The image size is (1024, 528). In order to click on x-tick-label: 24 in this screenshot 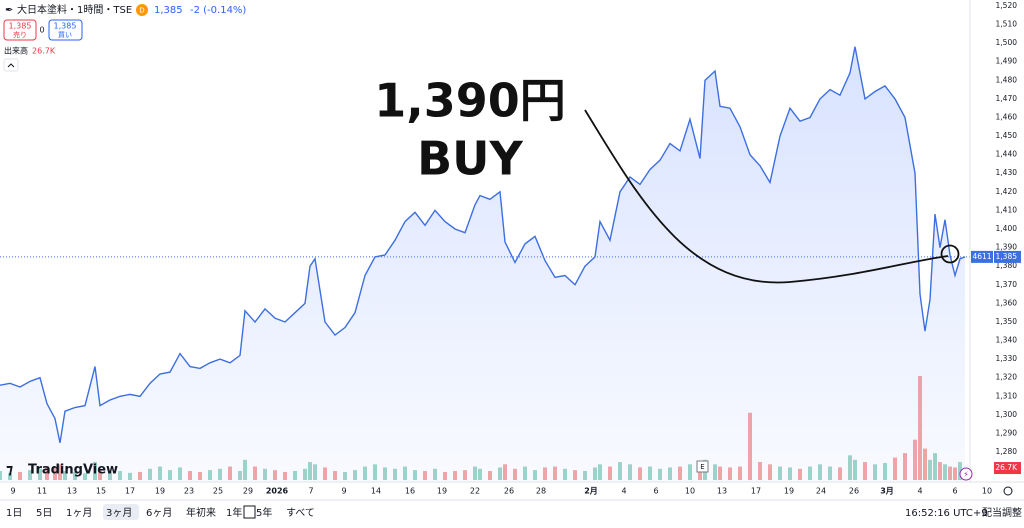, I will do `click(821, 491)`.